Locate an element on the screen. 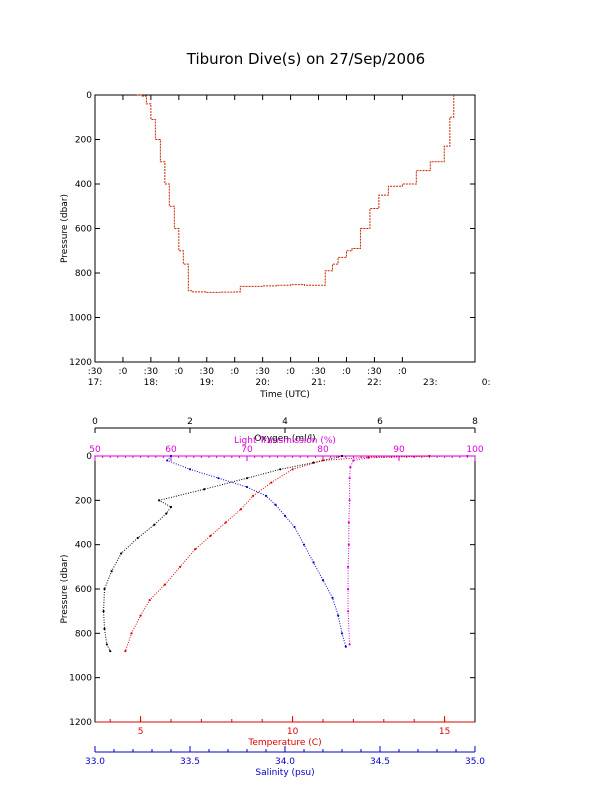 The image size is (612, 785). temperature-profile-line is located at coordinates (277, 553).